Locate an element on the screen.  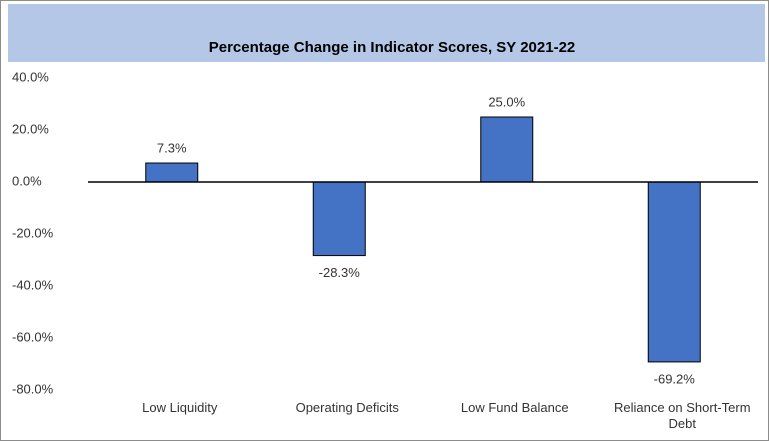
y-tick-label: 0.0% is located at coordinates (27, 180).